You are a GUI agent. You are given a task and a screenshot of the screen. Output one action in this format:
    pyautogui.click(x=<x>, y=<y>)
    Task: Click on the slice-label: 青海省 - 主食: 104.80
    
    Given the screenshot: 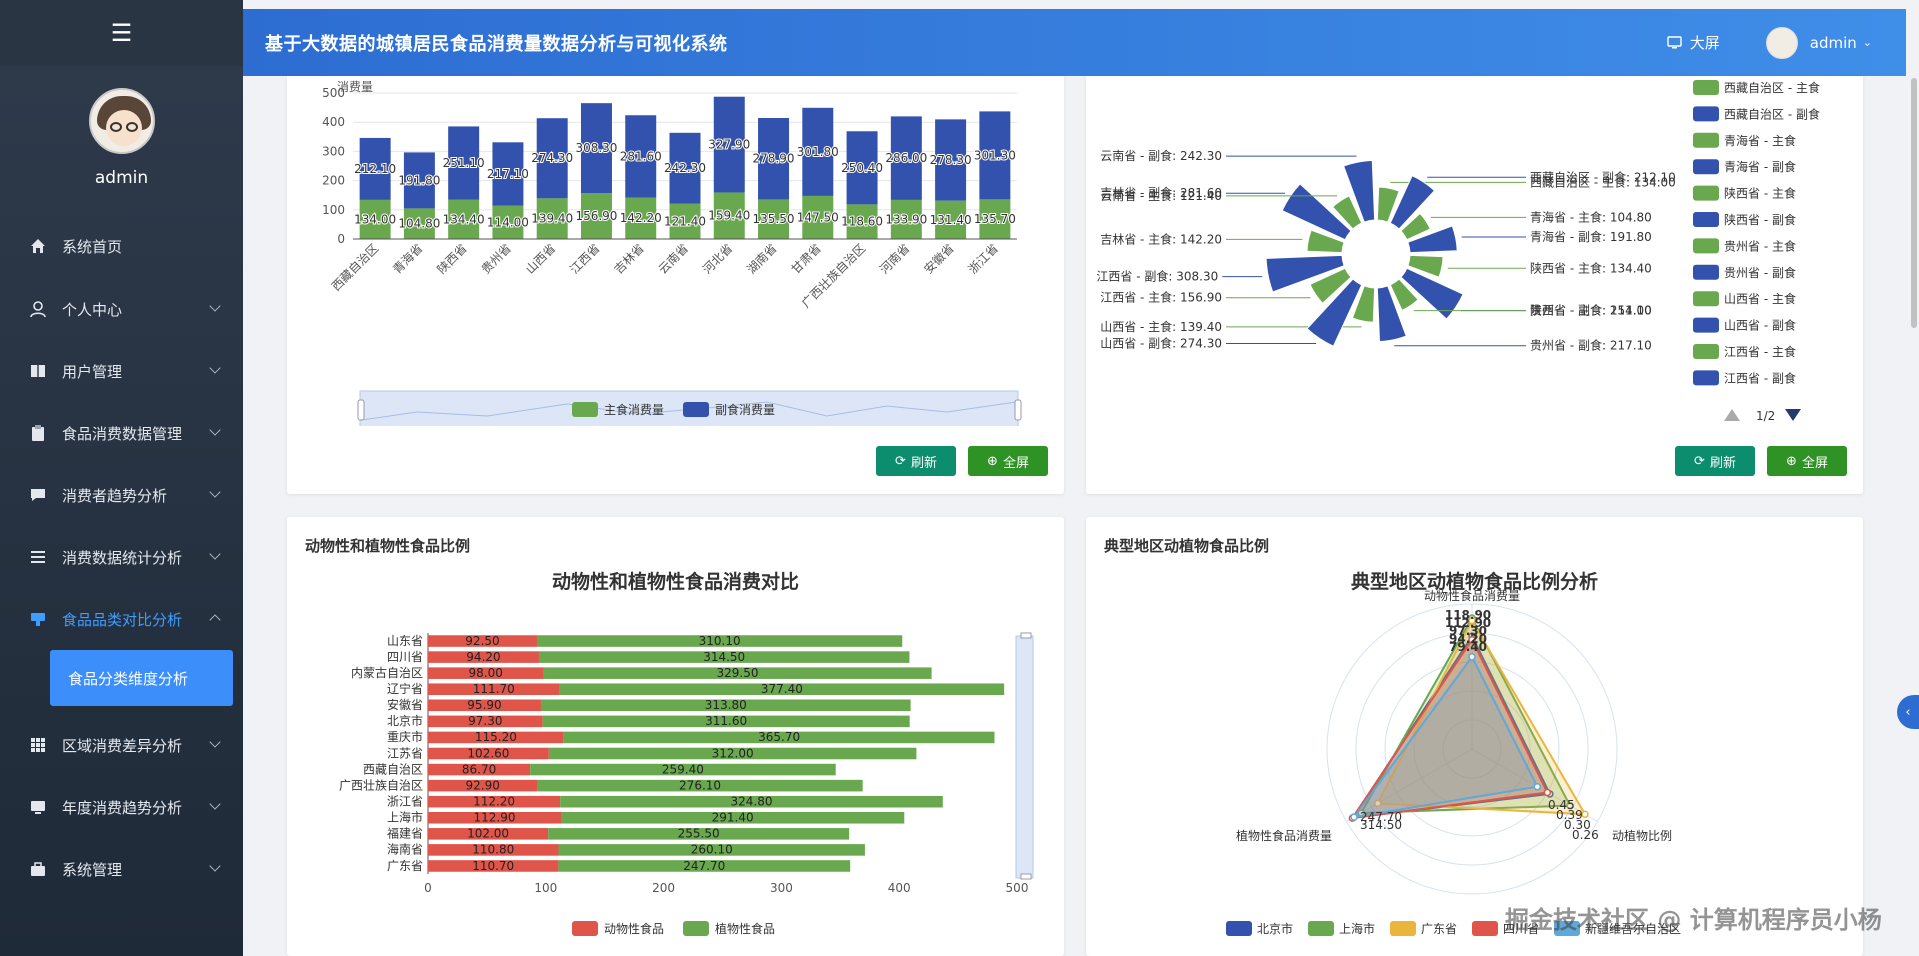 What is the action you would take?
    pyautogui.click(x=1591, y=216)
    